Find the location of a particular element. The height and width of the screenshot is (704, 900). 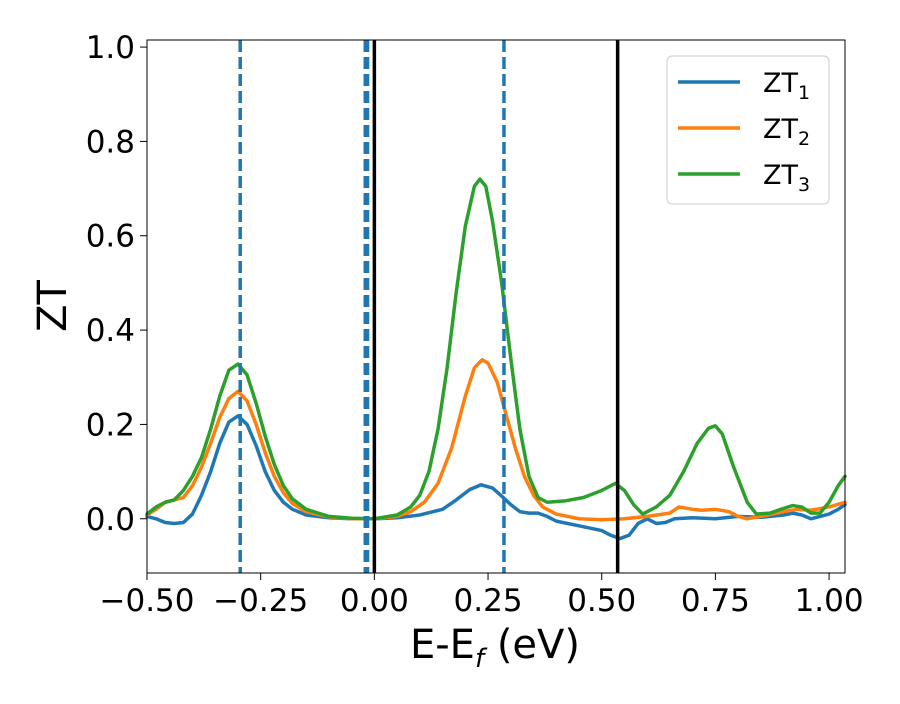

series-line-zt1 is located at coordinates (496, 477).